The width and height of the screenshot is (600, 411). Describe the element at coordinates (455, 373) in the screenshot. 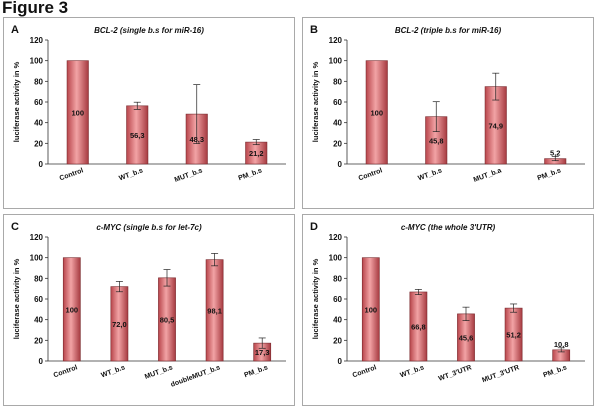

I see `x-tick-label: WT_3'UTR` at that location.